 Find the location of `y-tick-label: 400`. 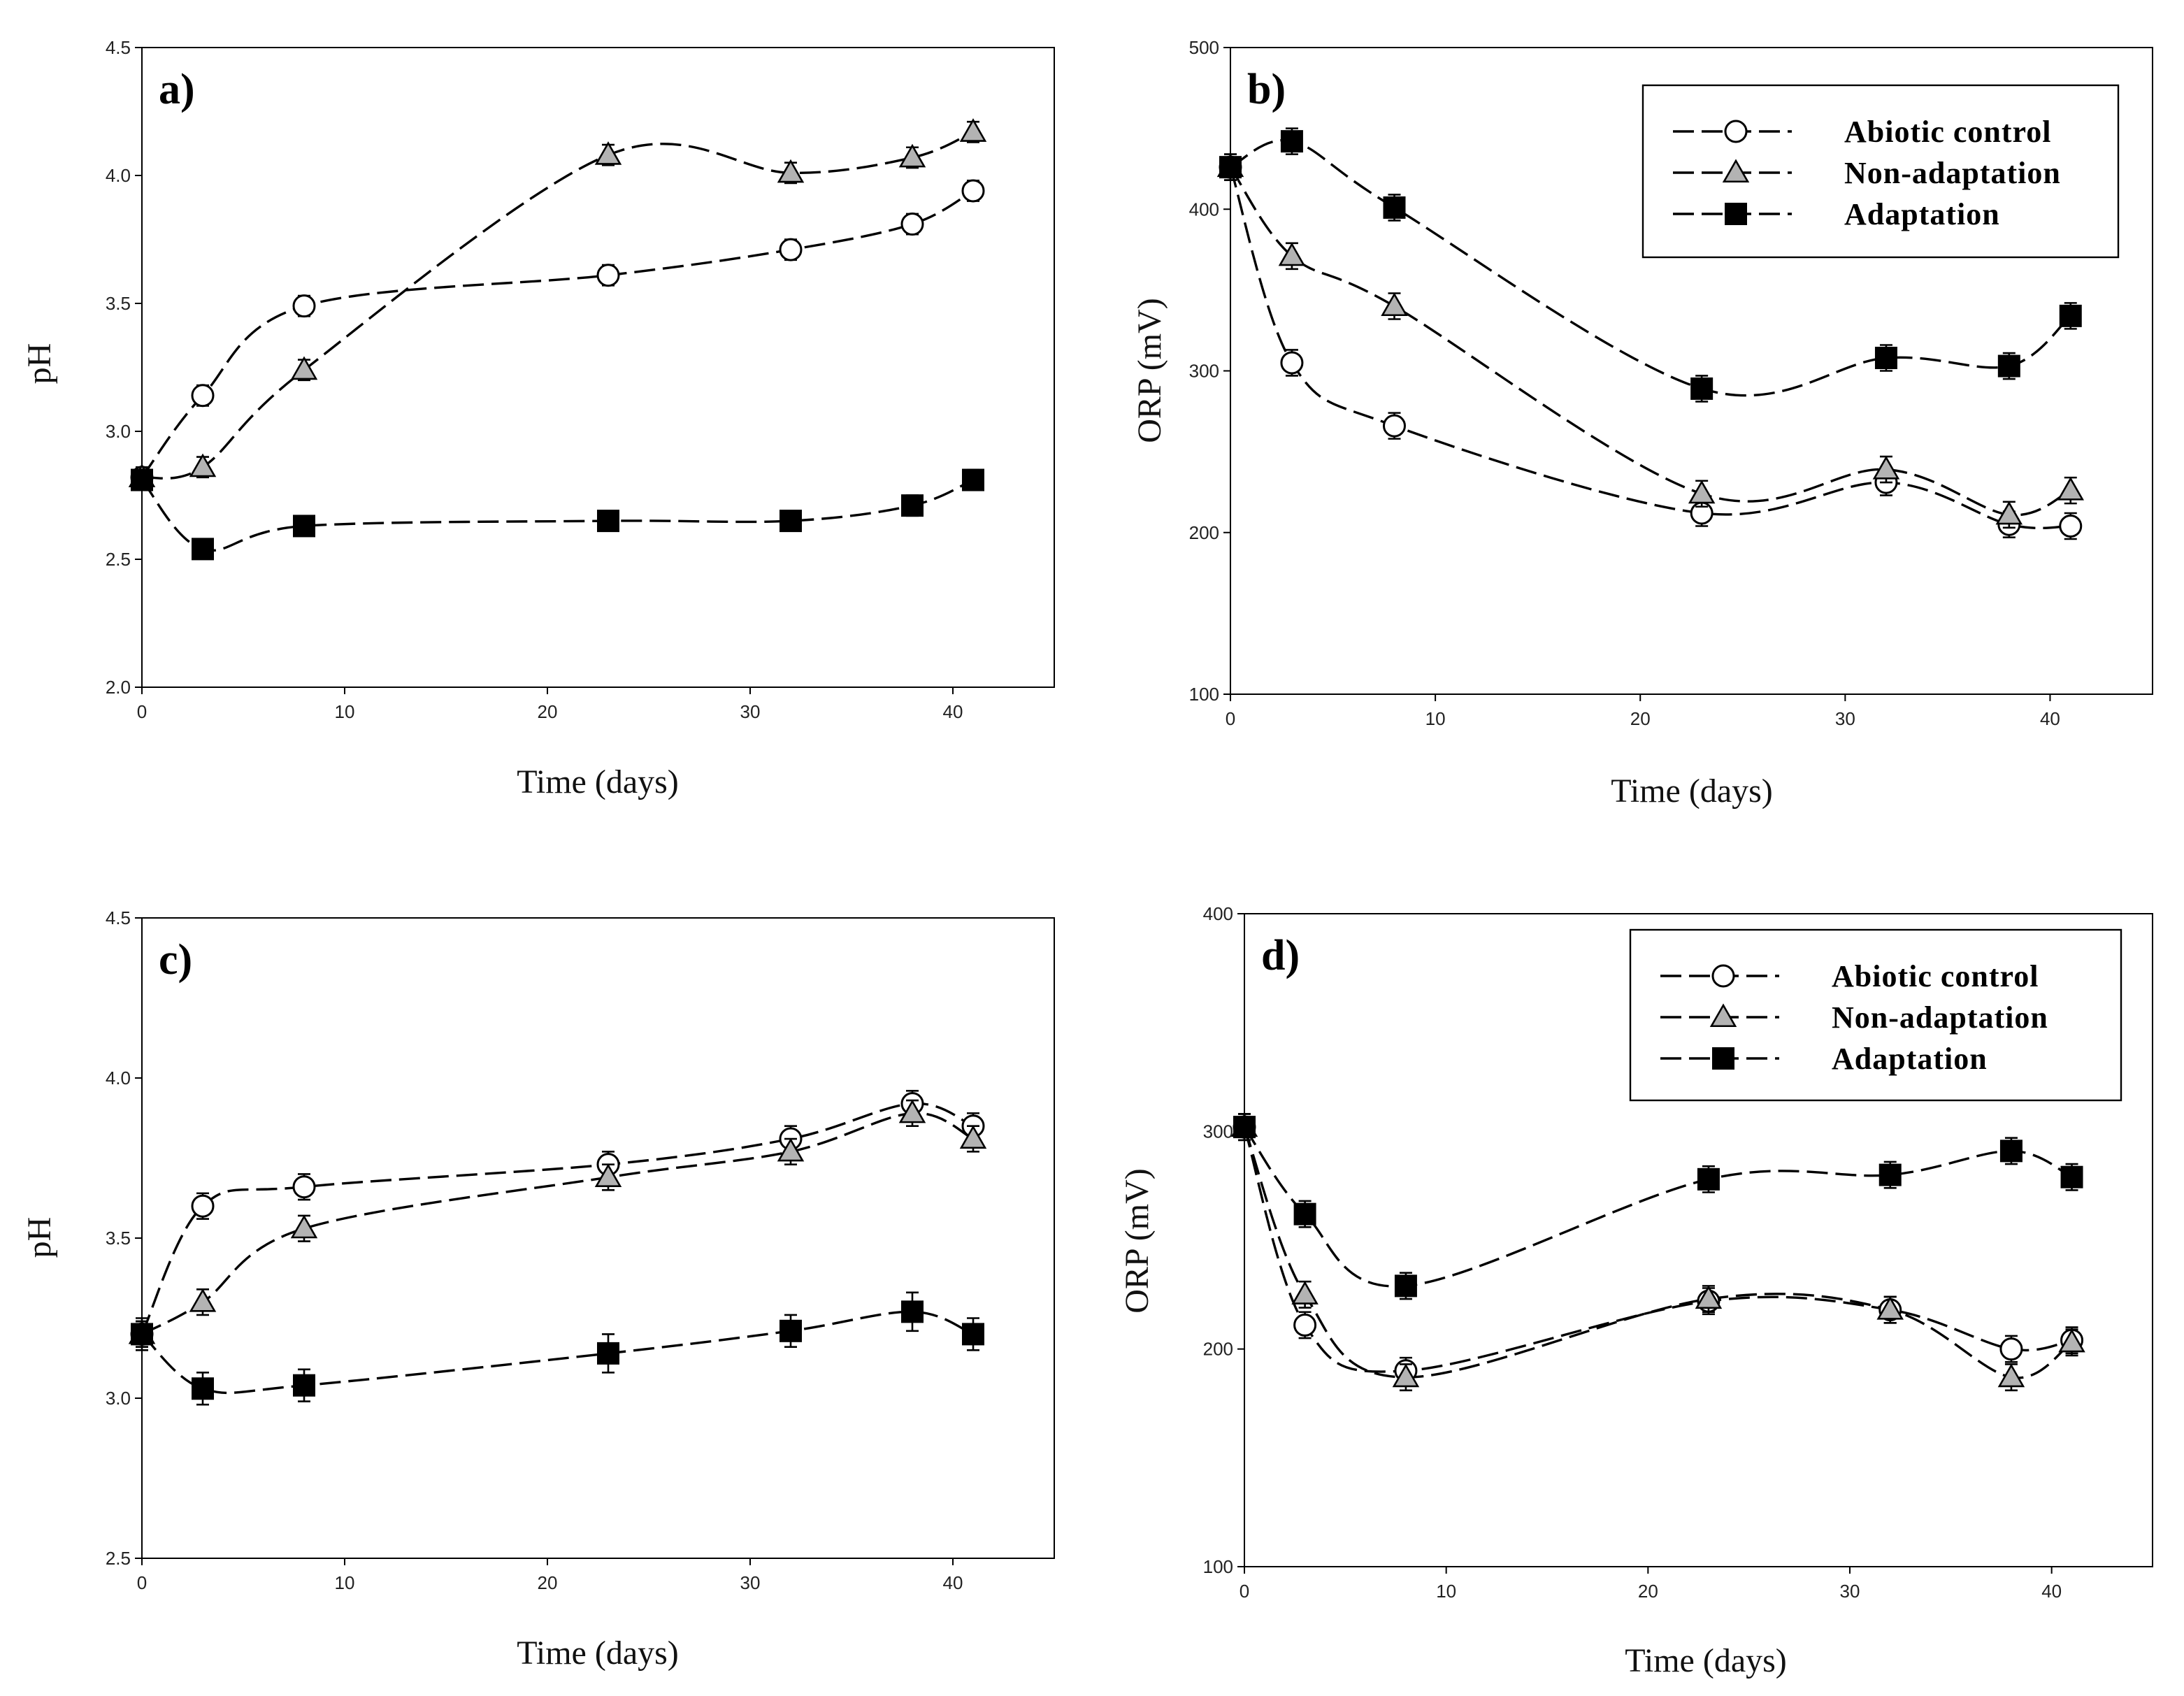

y-tick-label: 400 is located at coordinates (1218, 913).